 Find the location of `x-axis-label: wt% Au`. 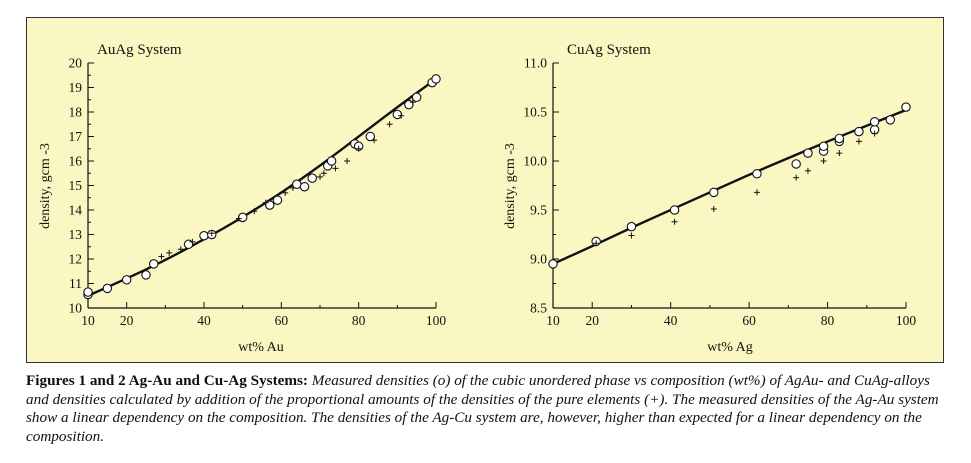

x-axis-label: wt% Au is located at coordinates (261, 347).